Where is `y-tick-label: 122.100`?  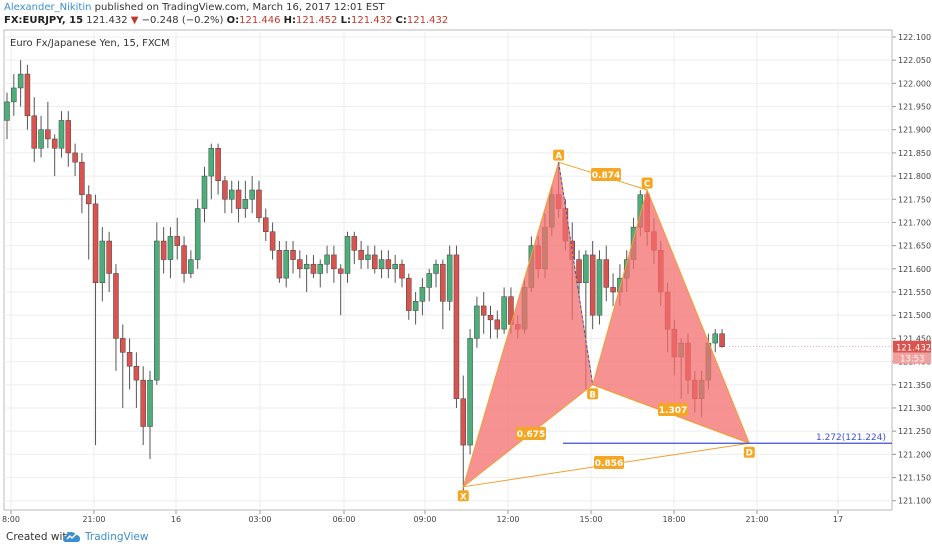
y-tick-label: 122.100 is located at coordinates (914, 37).